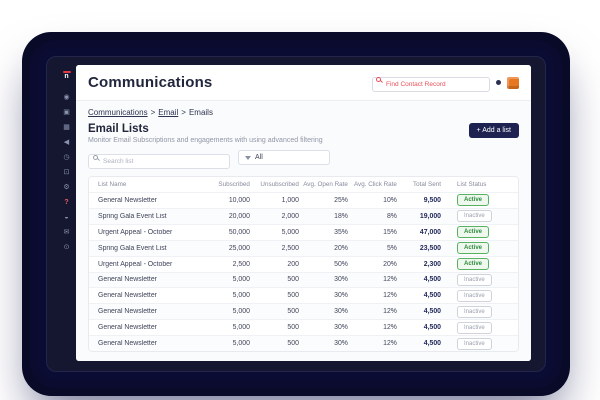  I want to click on cell-subscribed: 5,000, so click(241, 280).